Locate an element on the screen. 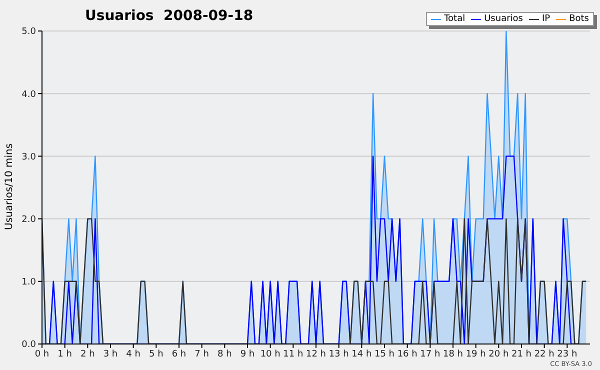 The image size is (600, 370). legend-label: Bots is located at coordinates (578, 19).